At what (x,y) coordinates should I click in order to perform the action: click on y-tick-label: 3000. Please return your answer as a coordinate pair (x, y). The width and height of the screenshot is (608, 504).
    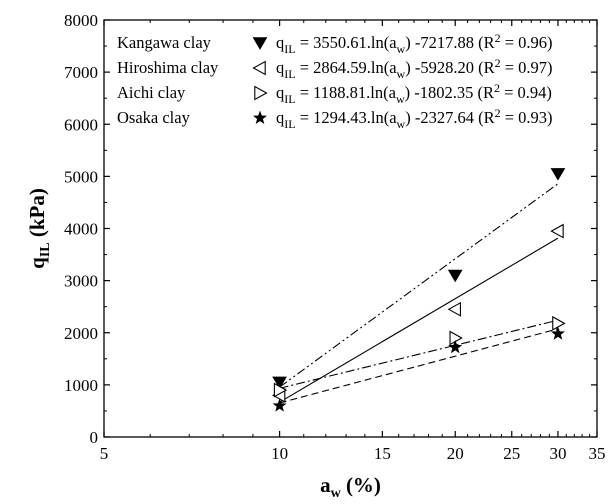
    Looking at the image, I should click on (81, 281).